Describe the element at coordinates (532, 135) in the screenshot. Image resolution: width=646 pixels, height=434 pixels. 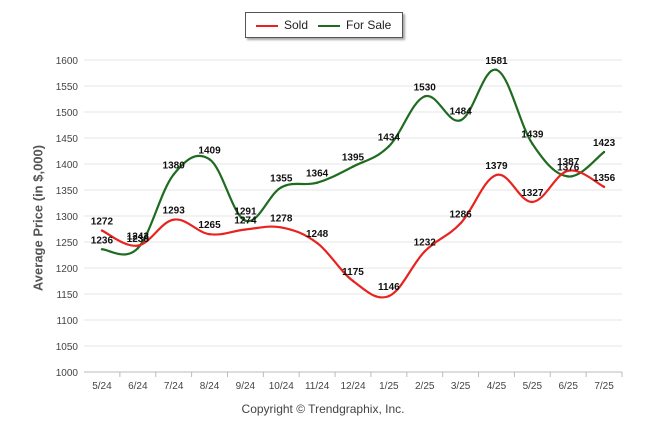
I see `data-label-for-sale: 1439` at that location.